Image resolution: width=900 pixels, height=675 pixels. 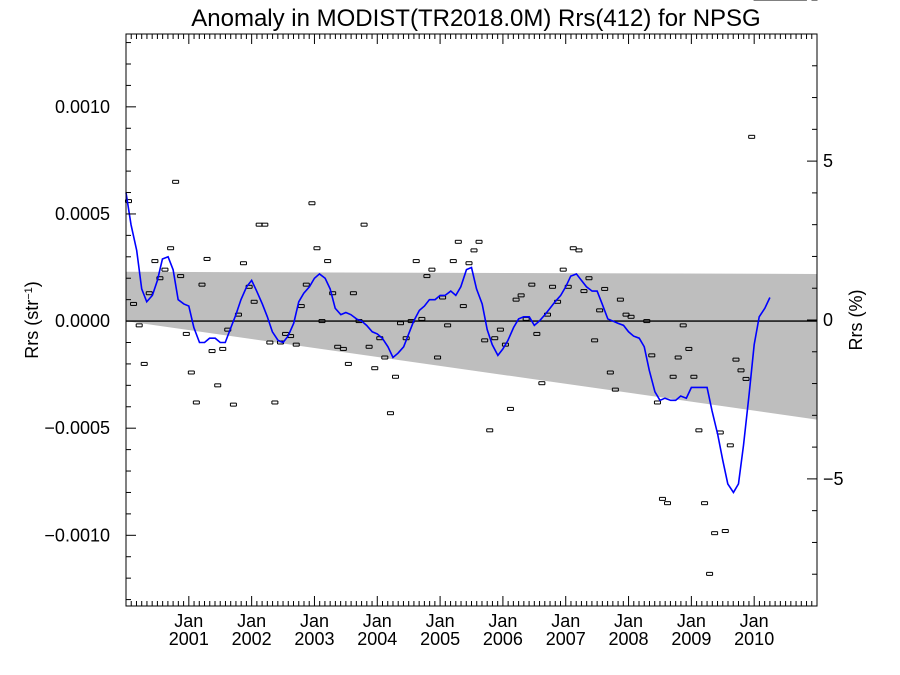 I want to click on x-tick-label-year: 2004, so click(x=377, y=639).